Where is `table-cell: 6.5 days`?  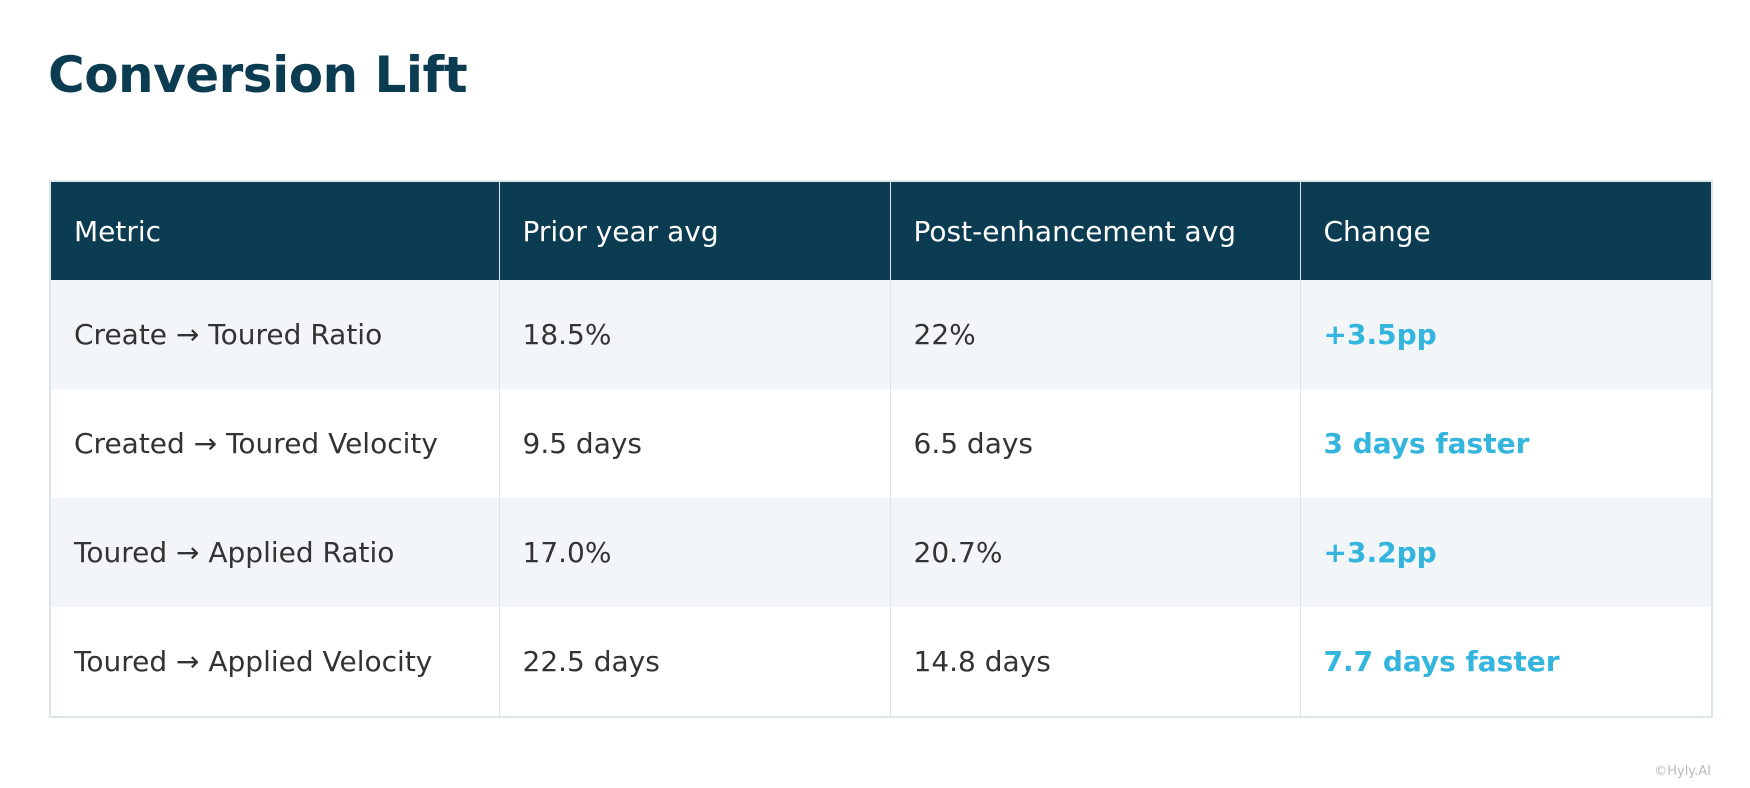 table-cell: 6.5 days is located at coordinates (1094, 443).